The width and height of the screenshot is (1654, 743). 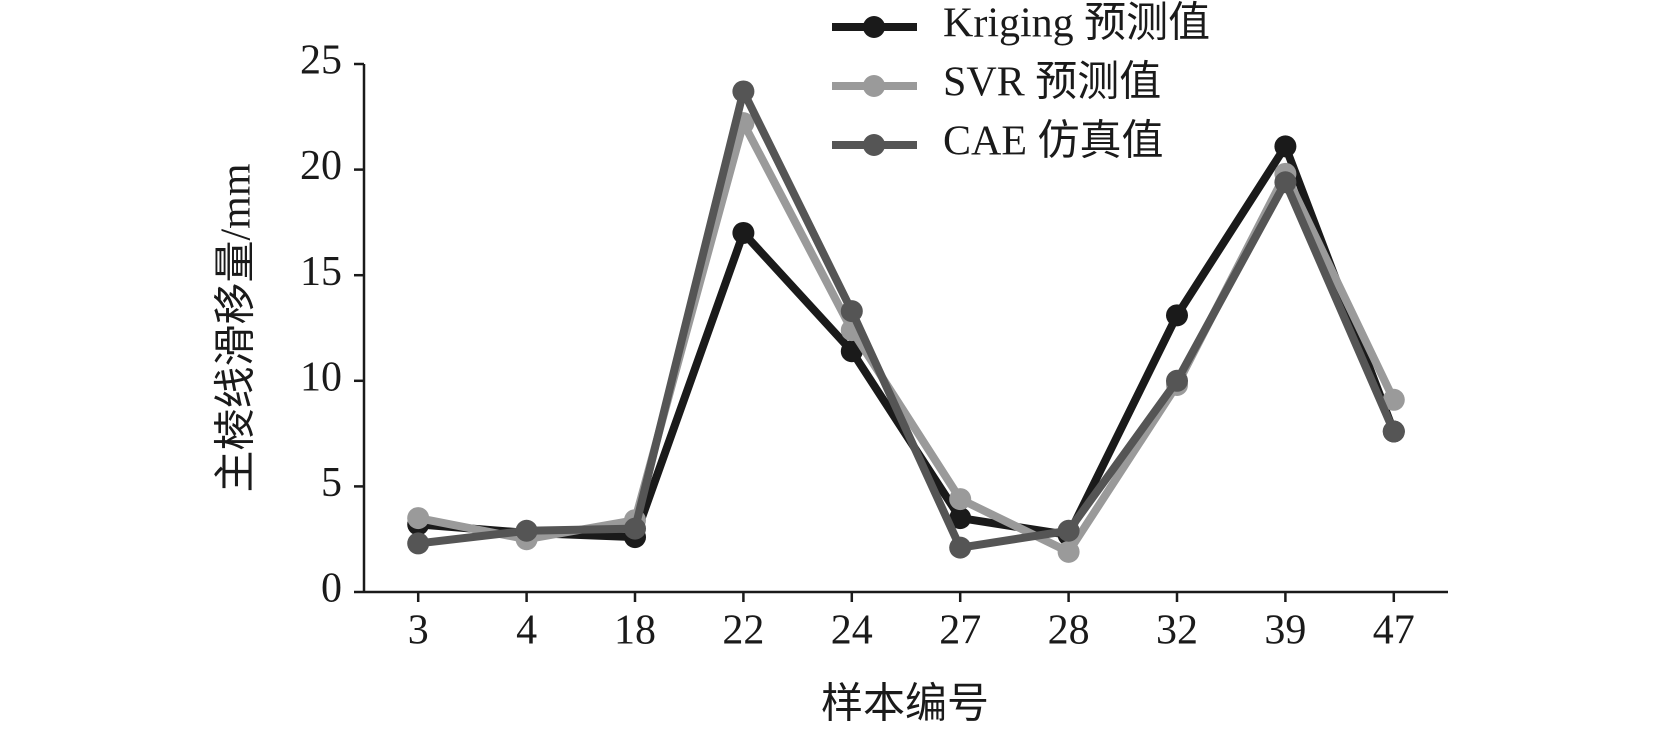 I want to click on legend-label: SVR 预测值, so click(x=1052, y=83).